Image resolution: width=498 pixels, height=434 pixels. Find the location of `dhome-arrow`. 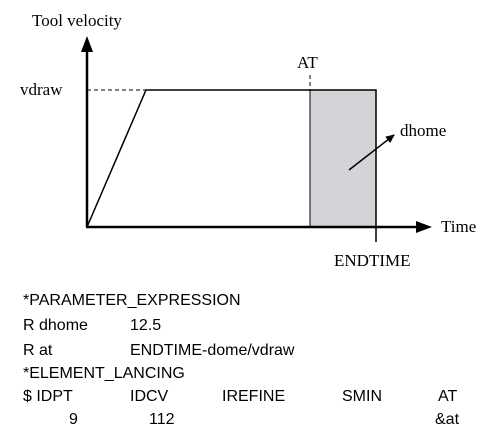

dhome-arrow is located at coordinates (371, 152).